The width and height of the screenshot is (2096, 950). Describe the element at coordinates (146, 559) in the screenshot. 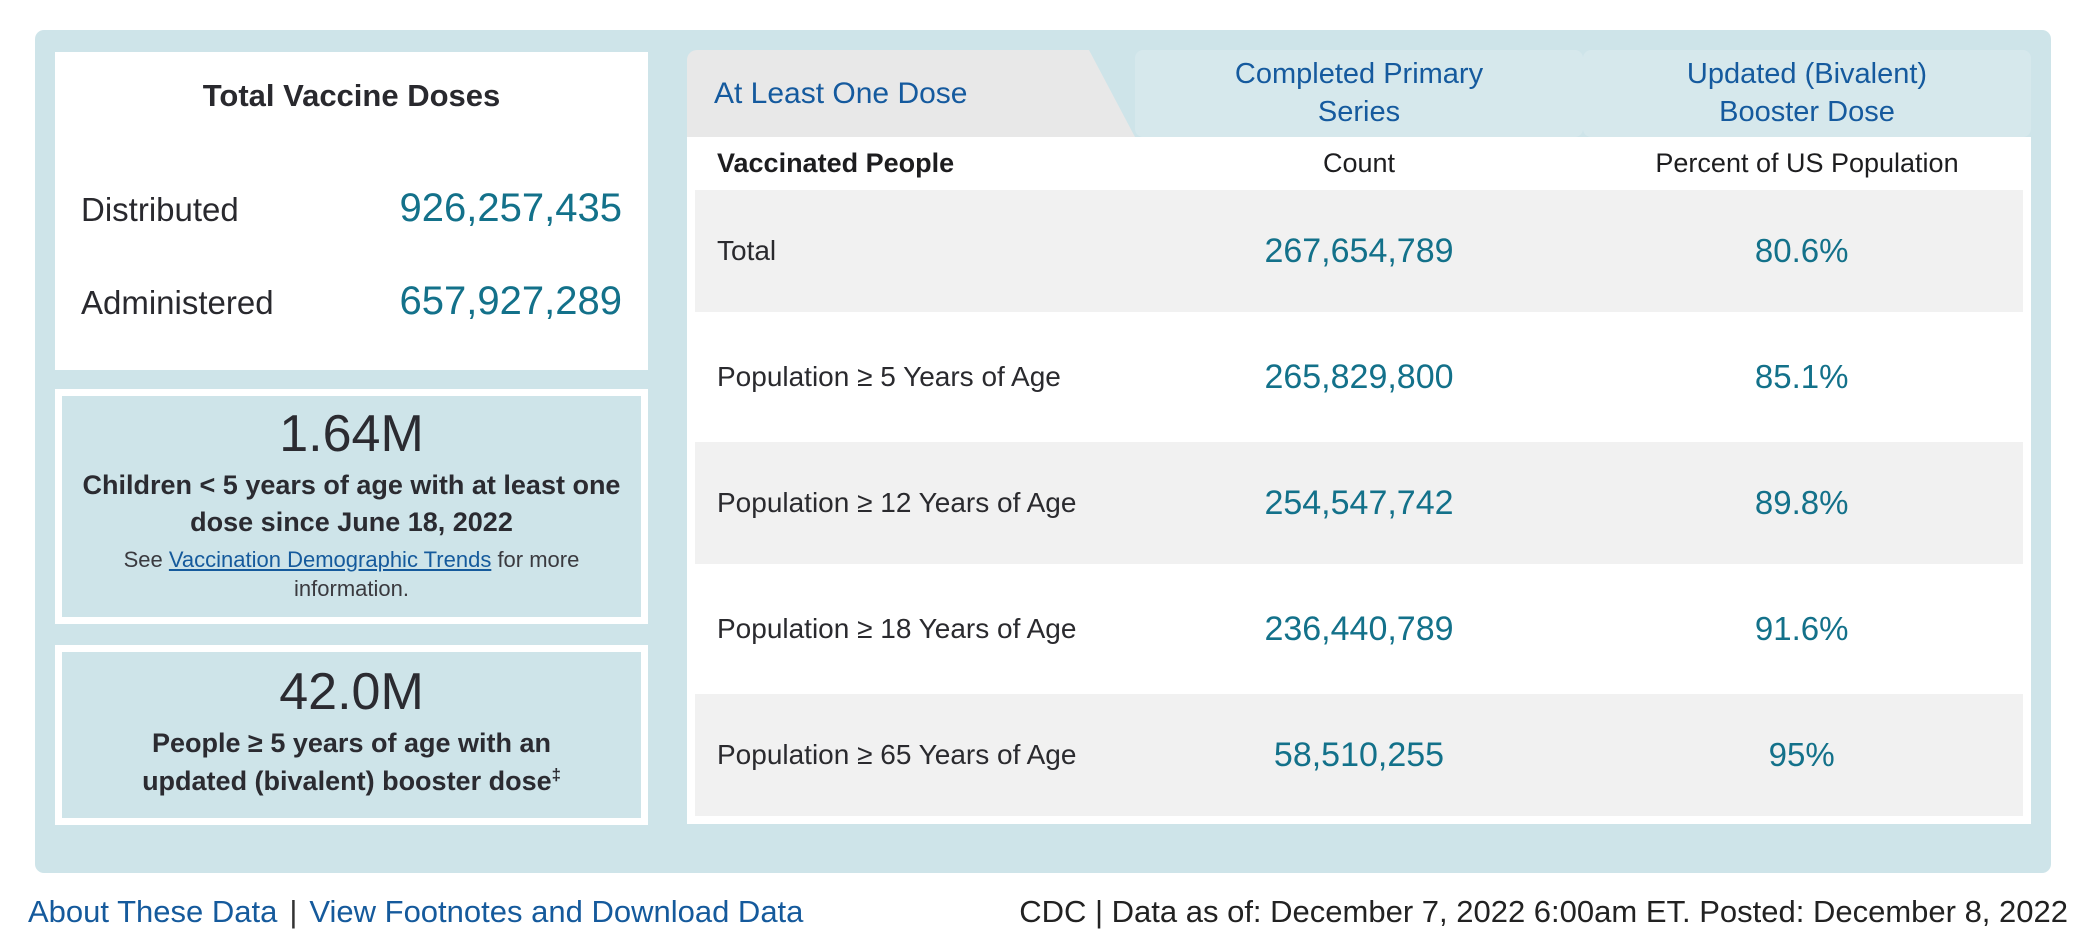

I see `note-prefix: See` at that location.